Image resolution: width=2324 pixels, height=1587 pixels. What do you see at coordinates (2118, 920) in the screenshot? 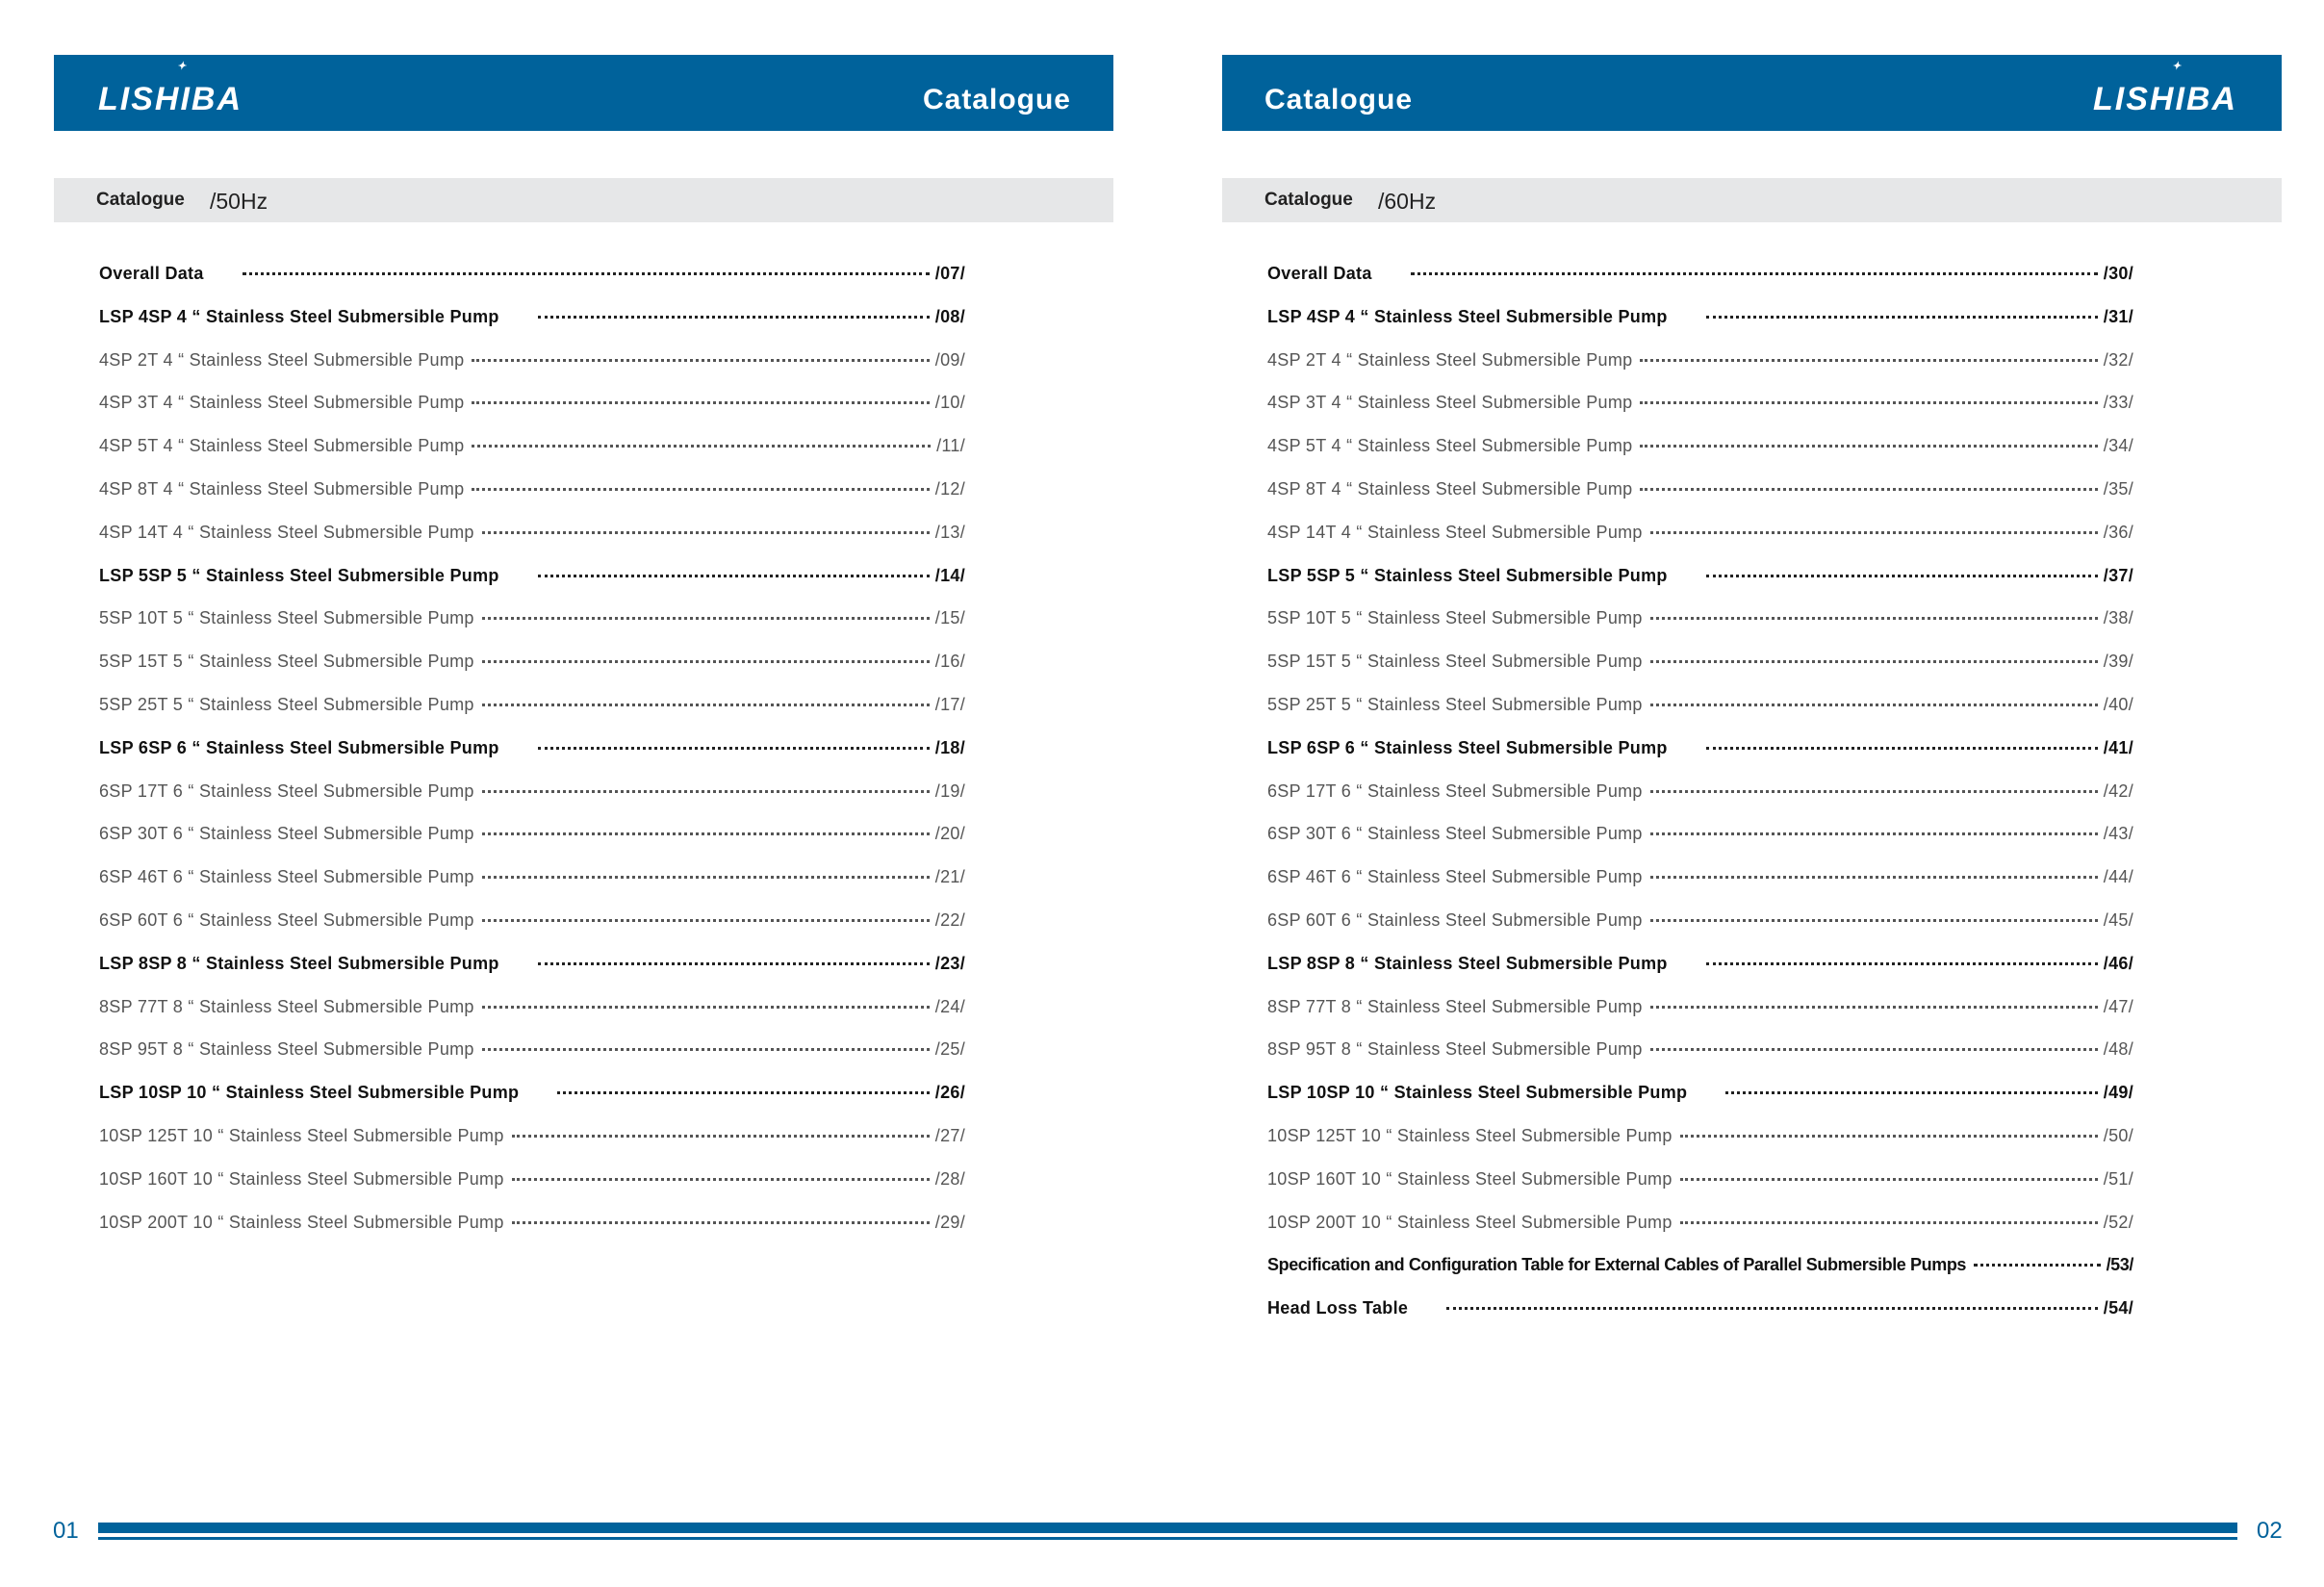
I see `entry-page: /45/` at bounding box center [2118, 920].